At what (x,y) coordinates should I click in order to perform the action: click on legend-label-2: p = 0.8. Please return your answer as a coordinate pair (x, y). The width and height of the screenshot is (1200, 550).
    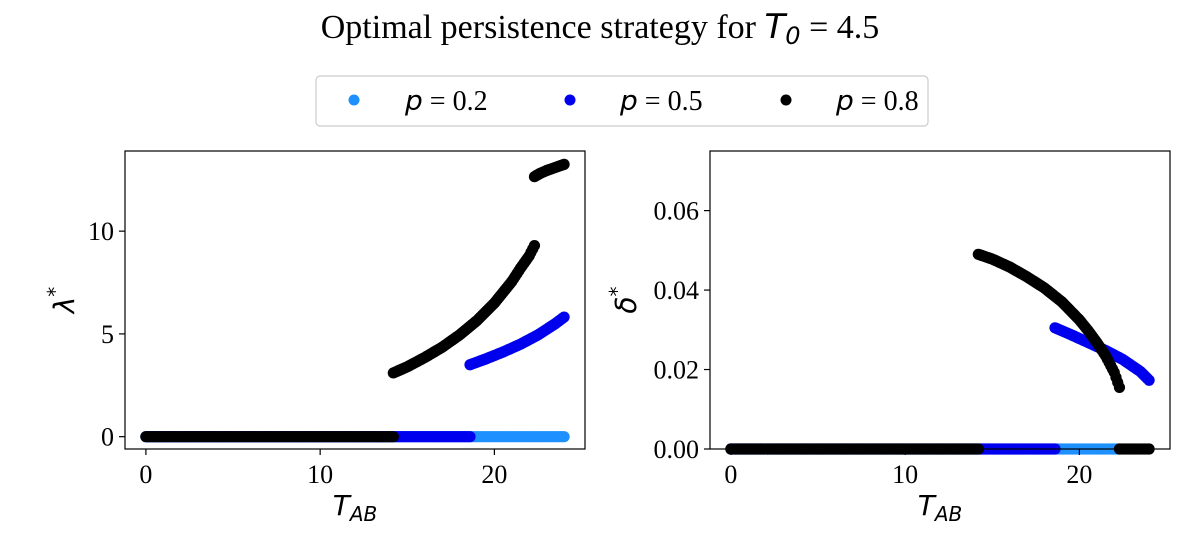
    Looking at the image, I should click on (877, 100).